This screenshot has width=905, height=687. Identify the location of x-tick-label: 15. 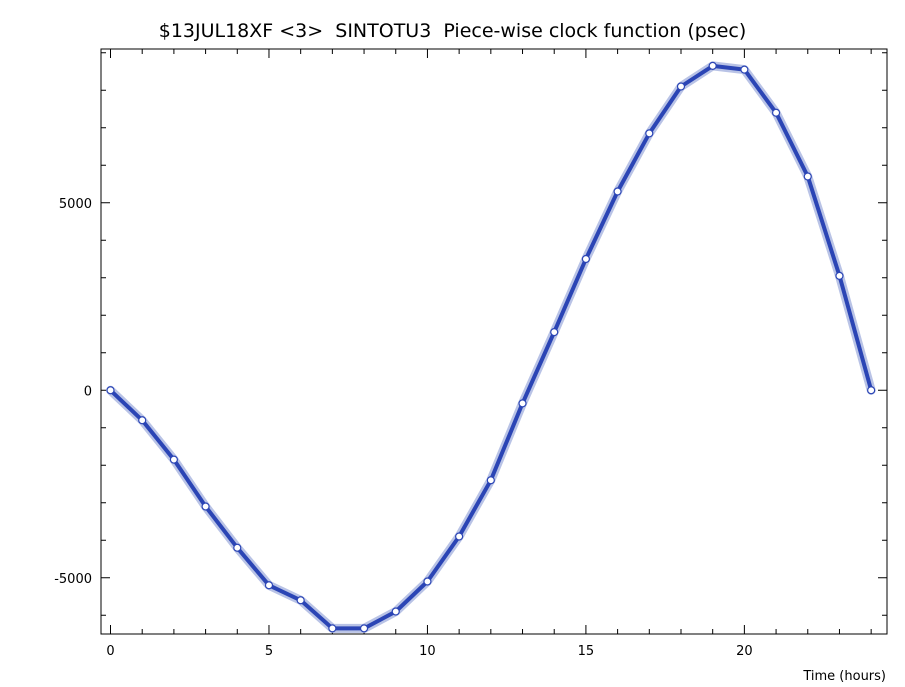
(586, 651).